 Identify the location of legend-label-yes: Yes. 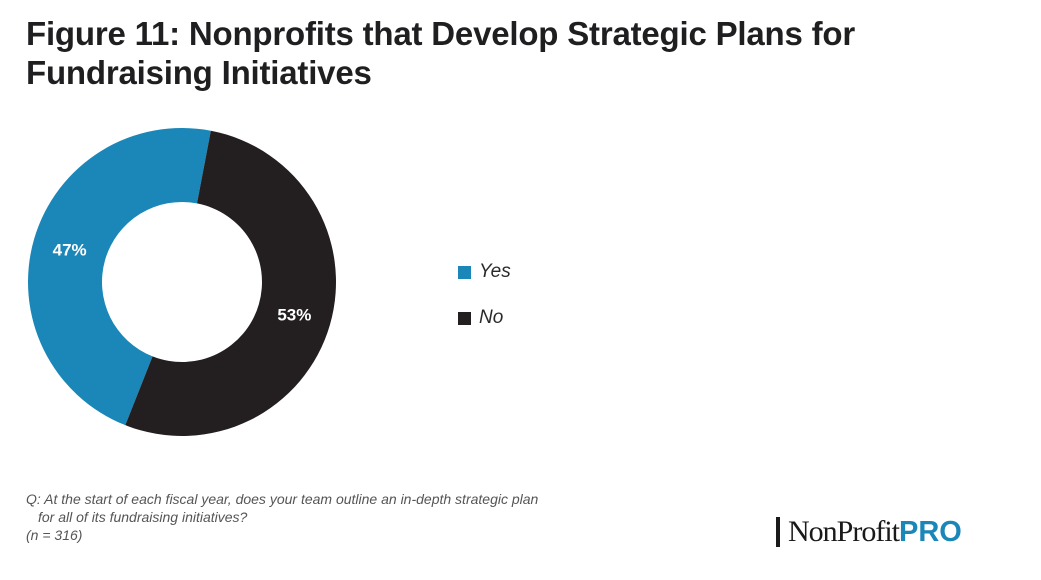
(495, 271).